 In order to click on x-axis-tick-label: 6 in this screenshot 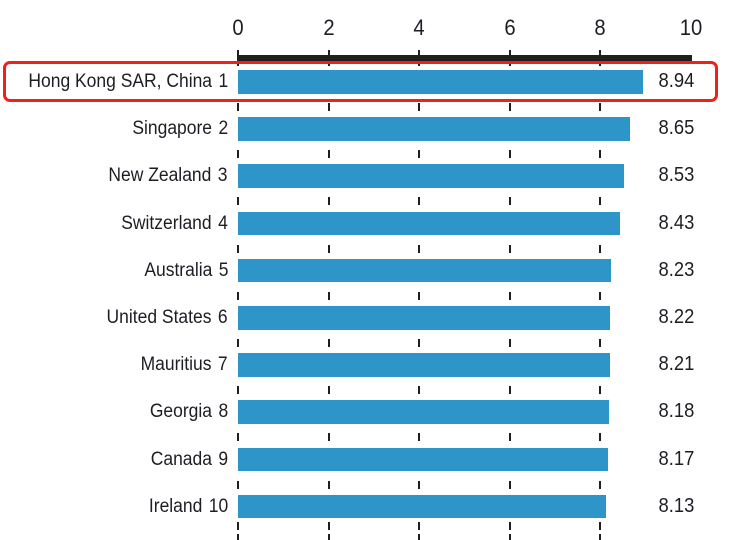, I will do `click(510, 28)`.